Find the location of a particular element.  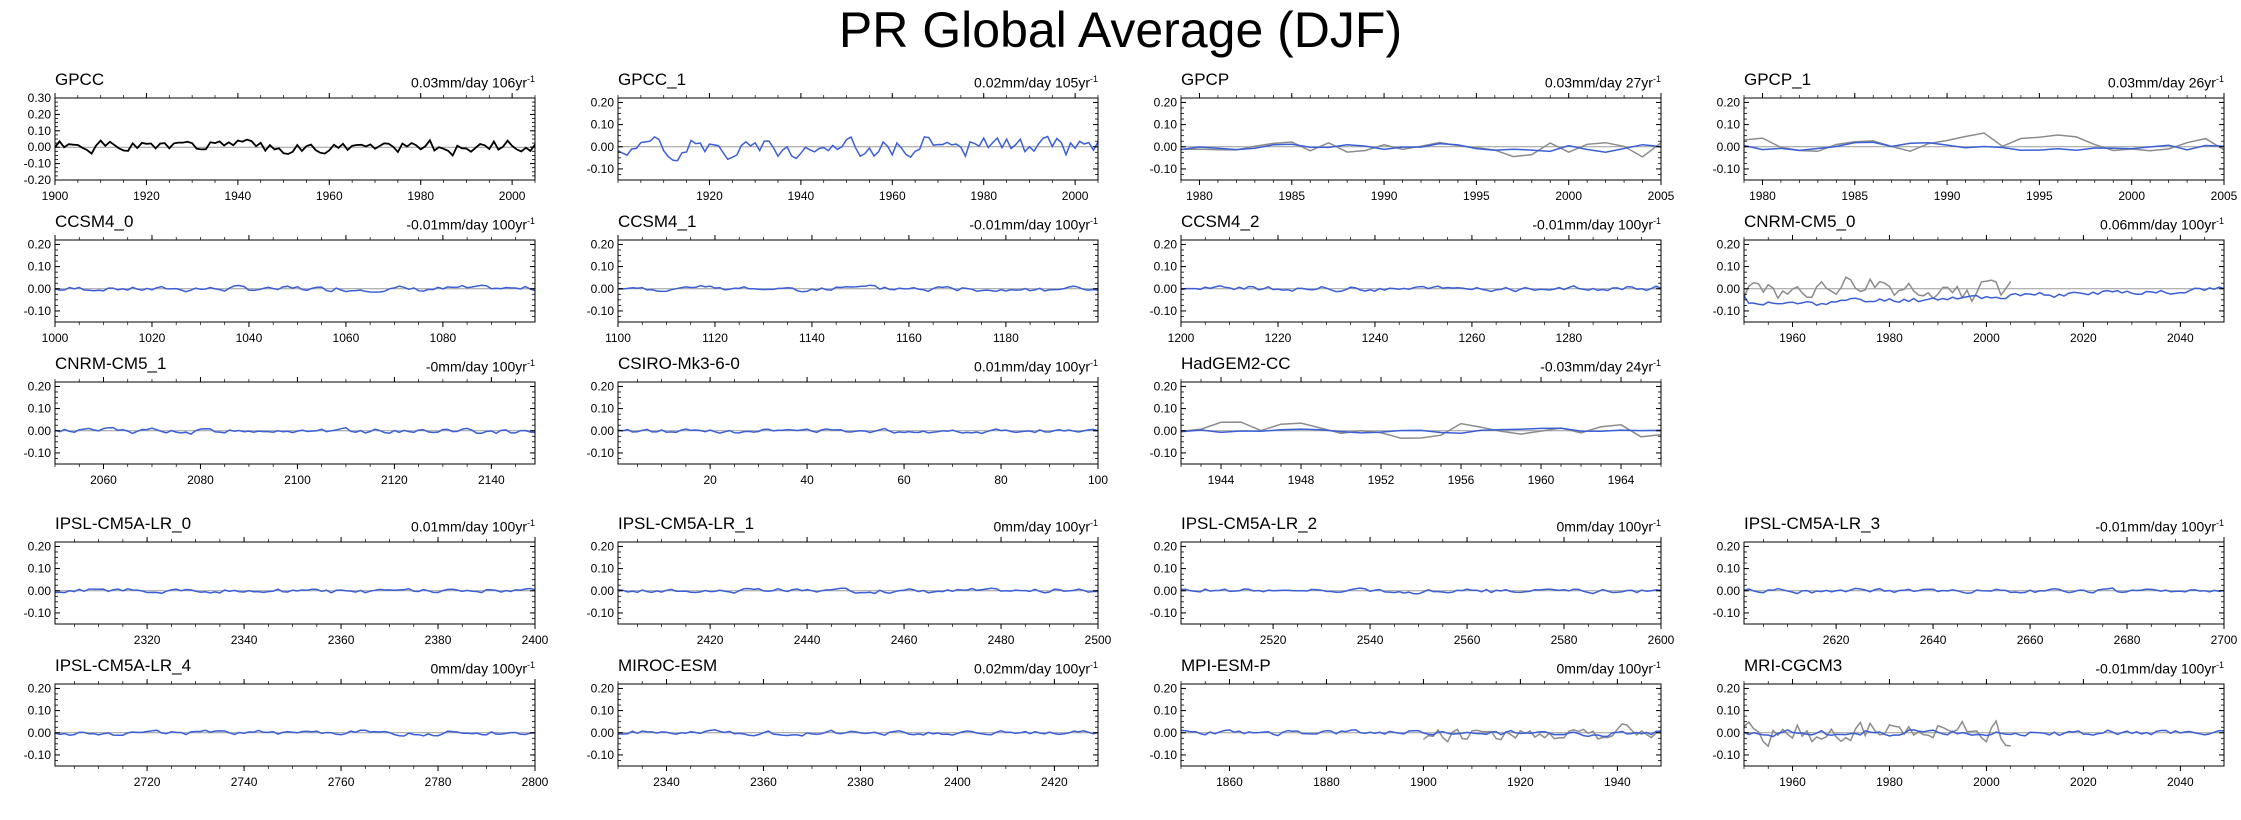

x-tick-label: 1000 is located at coordinates (55, 338).